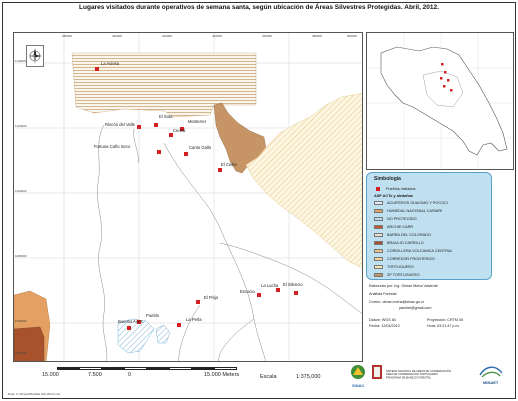 The width and height of the screenshot is (518, 401). What do you see at coordinates (267, 36) in the screenshot?
I see `tick-top: 460000` at bounding box center [267, 36].